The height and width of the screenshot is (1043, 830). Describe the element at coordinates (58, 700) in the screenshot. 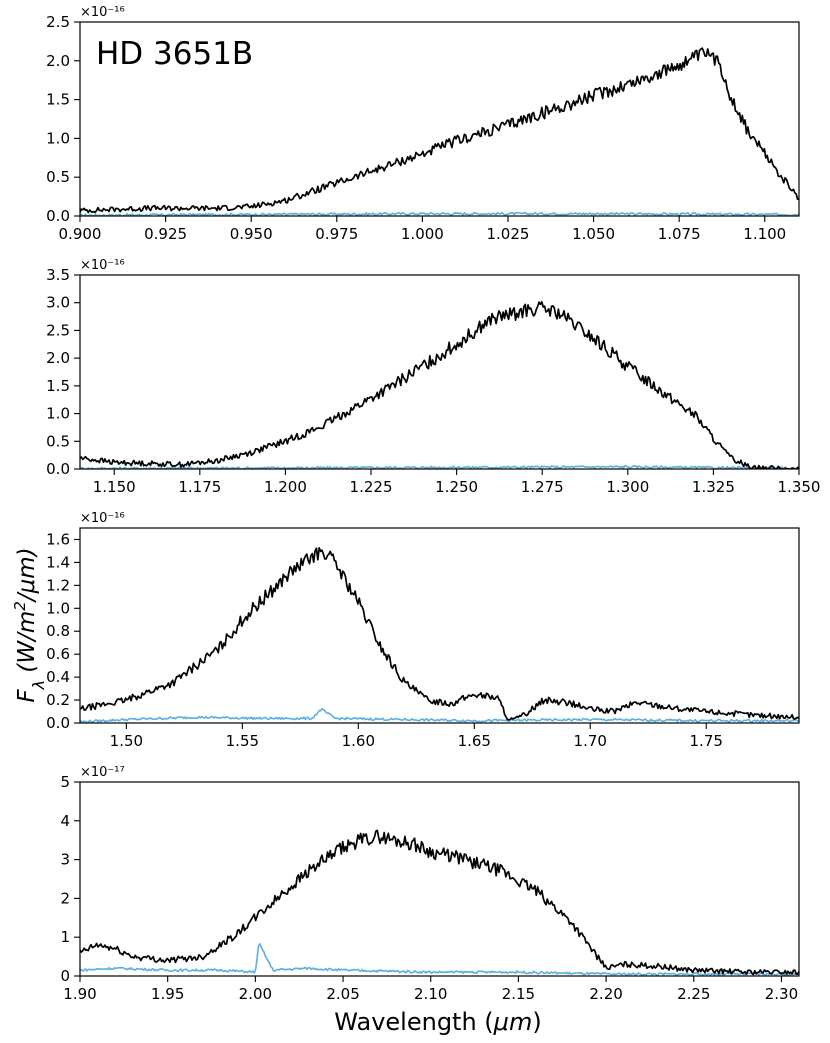

I see `y-tick-label: 0.2` at that location.